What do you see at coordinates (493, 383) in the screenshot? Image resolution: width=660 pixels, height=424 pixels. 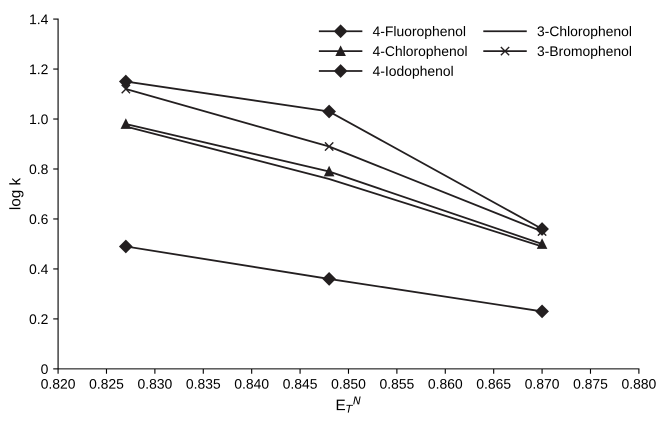 I see `x-tick-label: 0.865` at bounding box center [493, 383].